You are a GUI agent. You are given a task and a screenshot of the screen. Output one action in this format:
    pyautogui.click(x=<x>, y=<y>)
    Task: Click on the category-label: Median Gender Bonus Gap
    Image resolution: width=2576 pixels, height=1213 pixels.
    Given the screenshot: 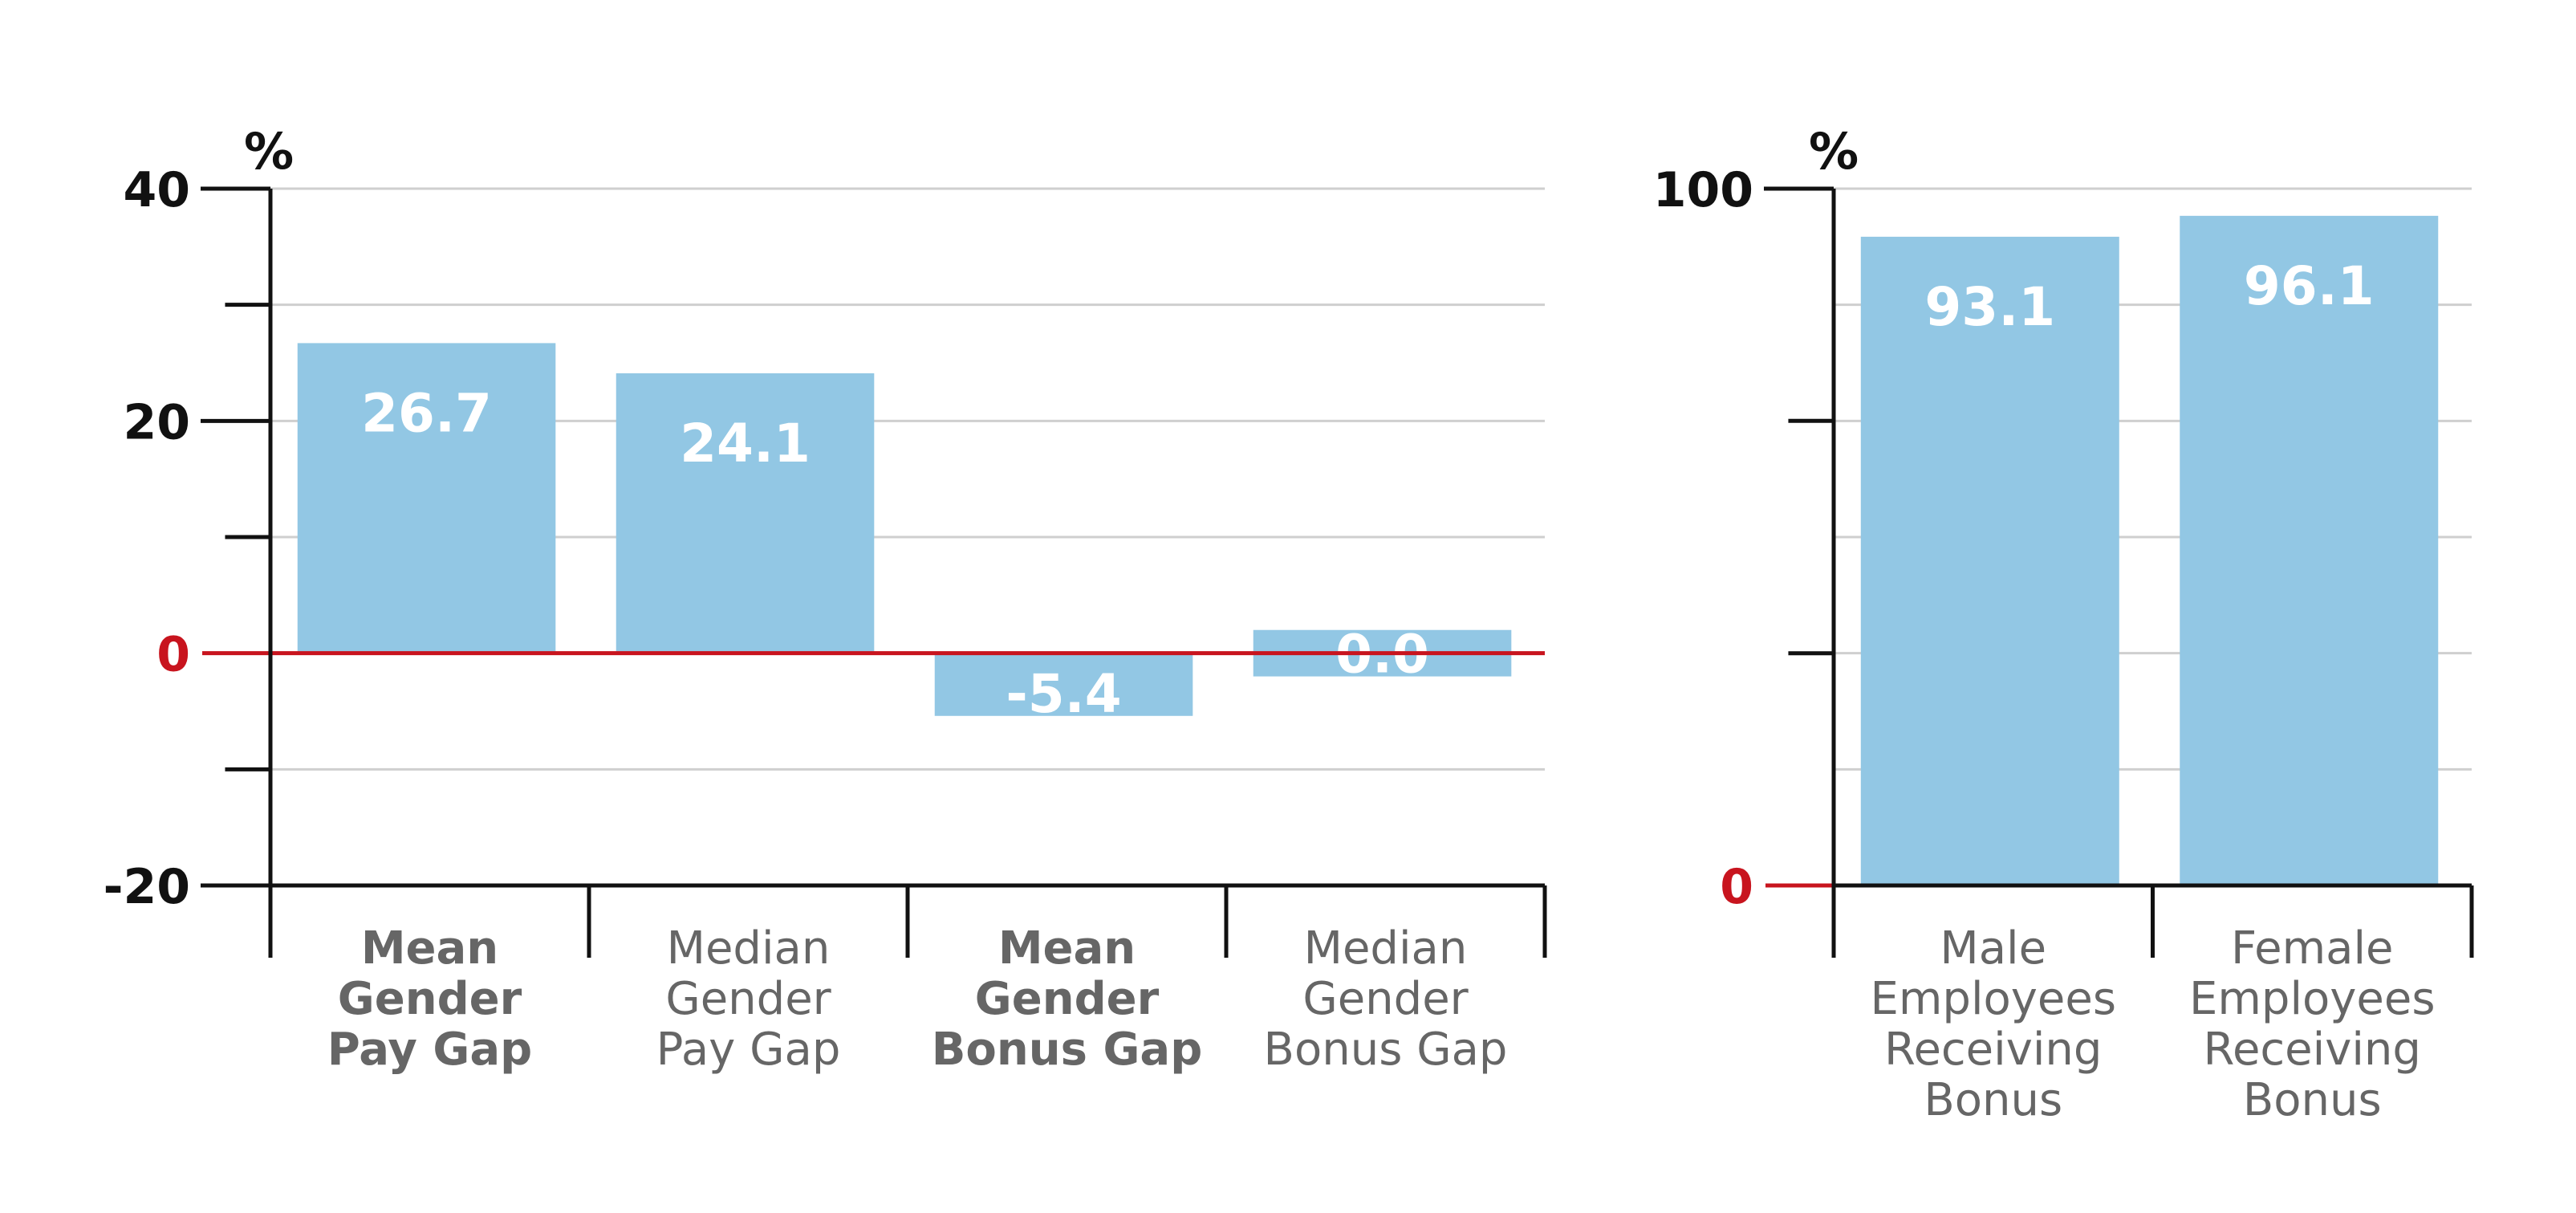 What is the action you would take?
    pyautogui.click(x=1386, y=999)
    